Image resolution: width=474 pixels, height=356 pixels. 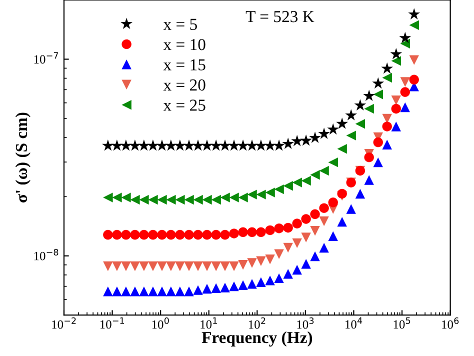 I want to click on legend-label: x = 15, so click(x=184, y=64).